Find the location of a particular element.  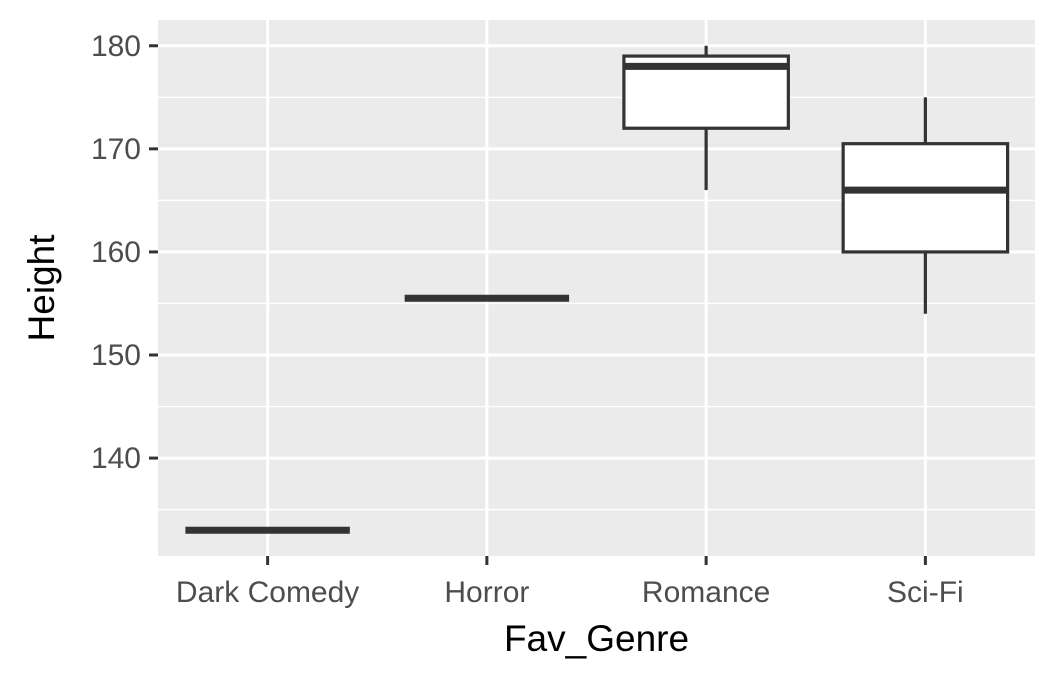

y-tick-label: 170 is located at coordinates (116, 149).